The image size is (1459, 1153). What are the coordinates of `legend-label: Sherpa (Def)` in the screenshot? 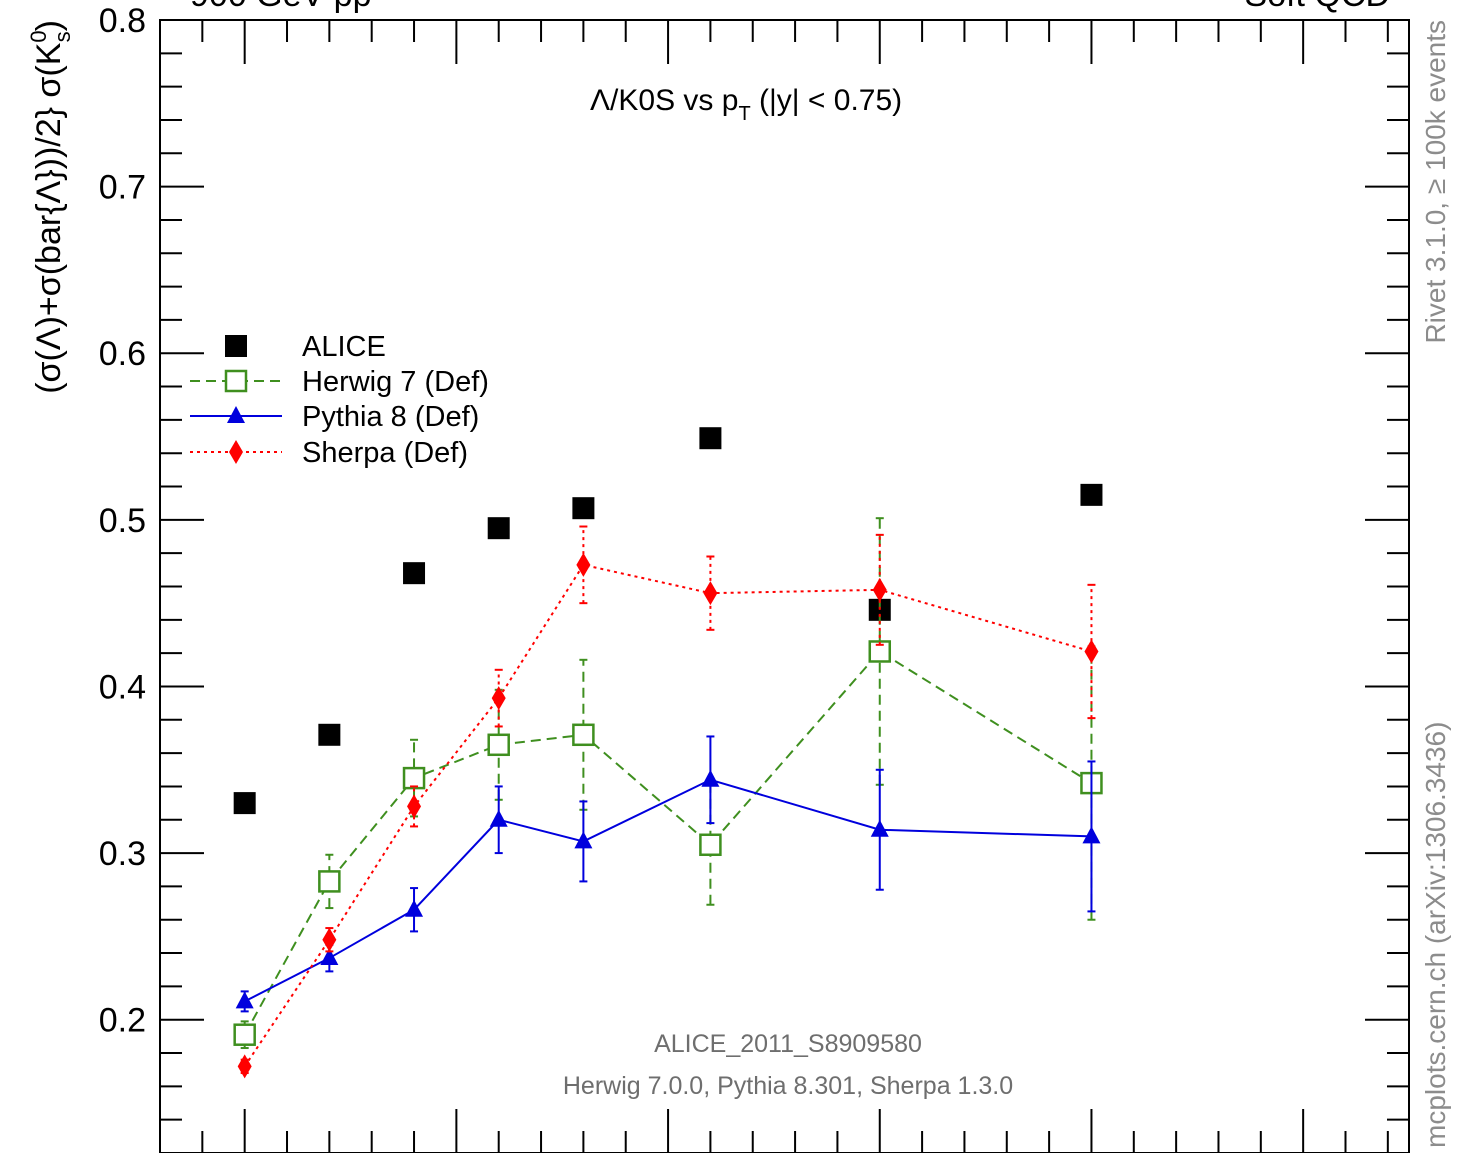 It's located at (385, 453).